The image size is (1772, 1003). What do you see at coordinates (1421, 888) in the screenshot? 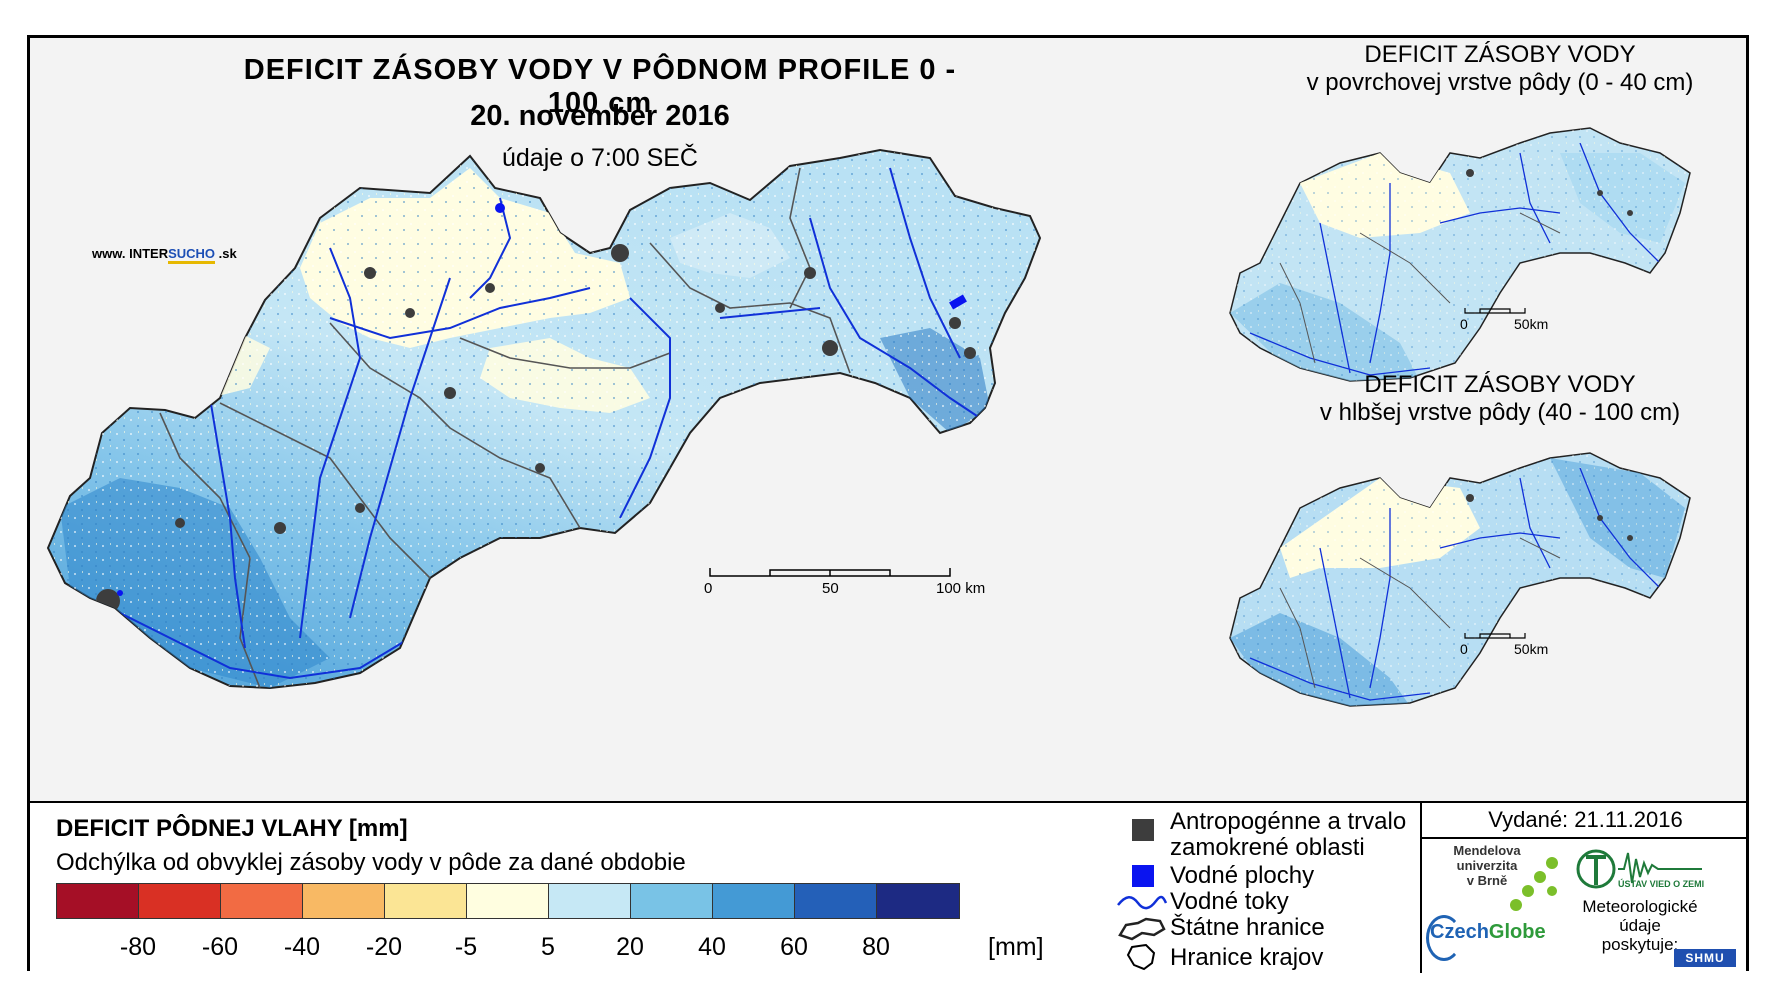
I see `legend-separator` at bounding box center [1421, 888].